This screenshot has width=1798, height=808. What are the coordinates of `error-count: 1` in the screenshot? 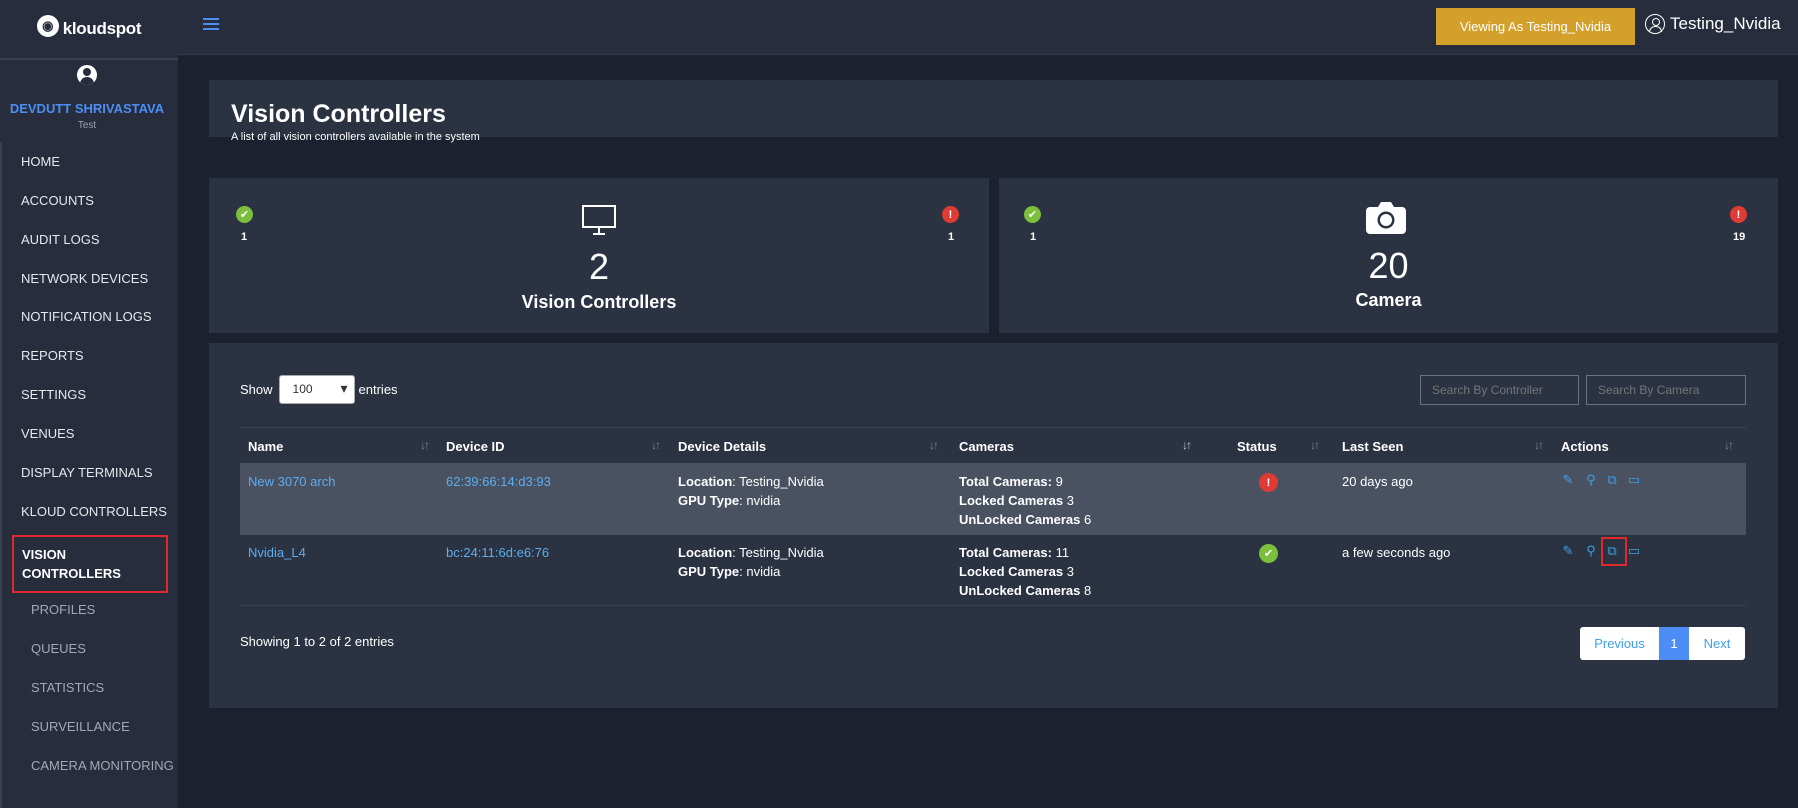 It's located at (951, 237).